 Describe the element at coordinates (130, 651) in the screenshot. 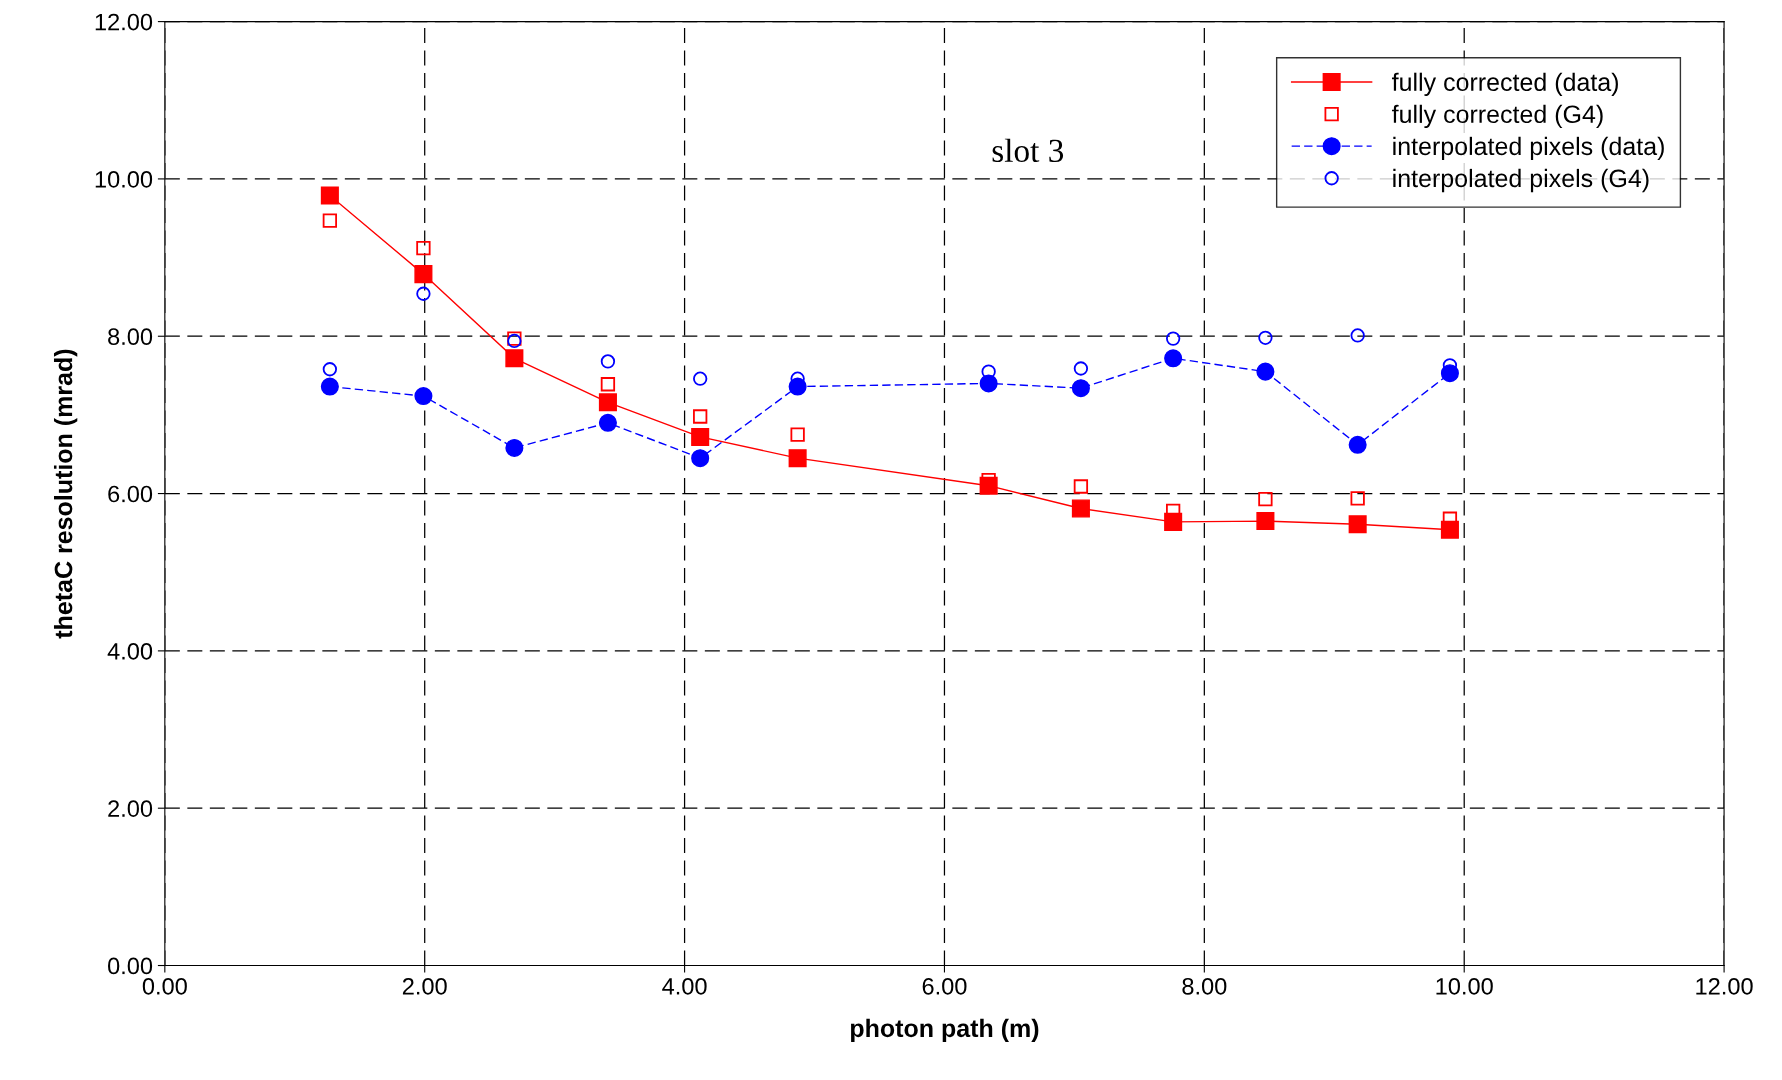

I see `y-tick-label: 4.00` at that location.